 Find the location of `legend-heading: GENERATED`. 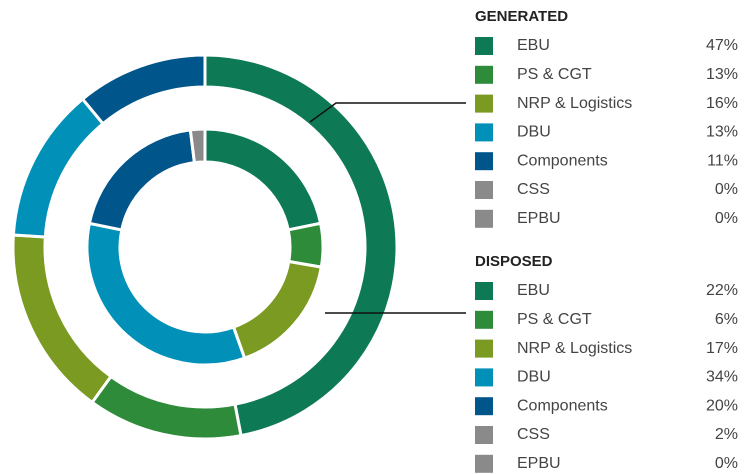

legend-heading: GENERATED is located at coordinates (521, 16).